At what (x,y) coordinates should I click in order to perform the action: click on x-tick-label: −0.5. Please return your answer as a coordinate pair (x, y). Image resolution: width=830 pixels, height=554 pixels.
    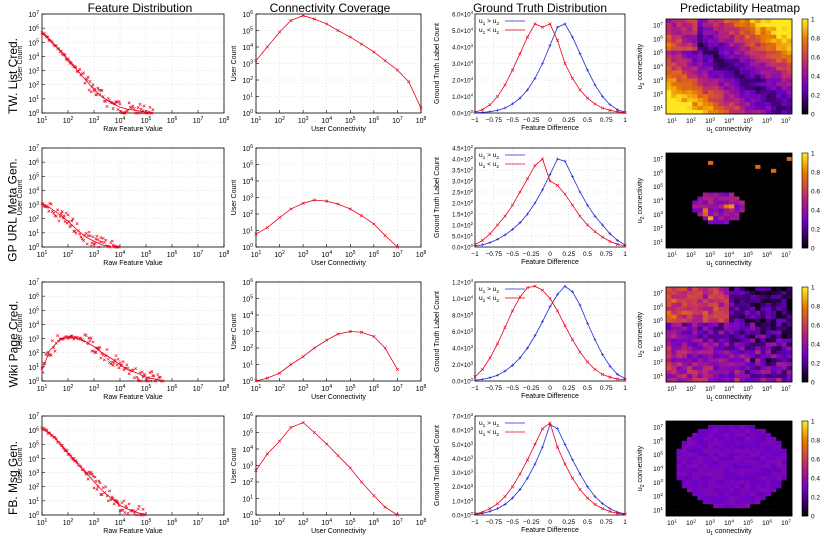
    Looking at the image, I should click on (512, 120).